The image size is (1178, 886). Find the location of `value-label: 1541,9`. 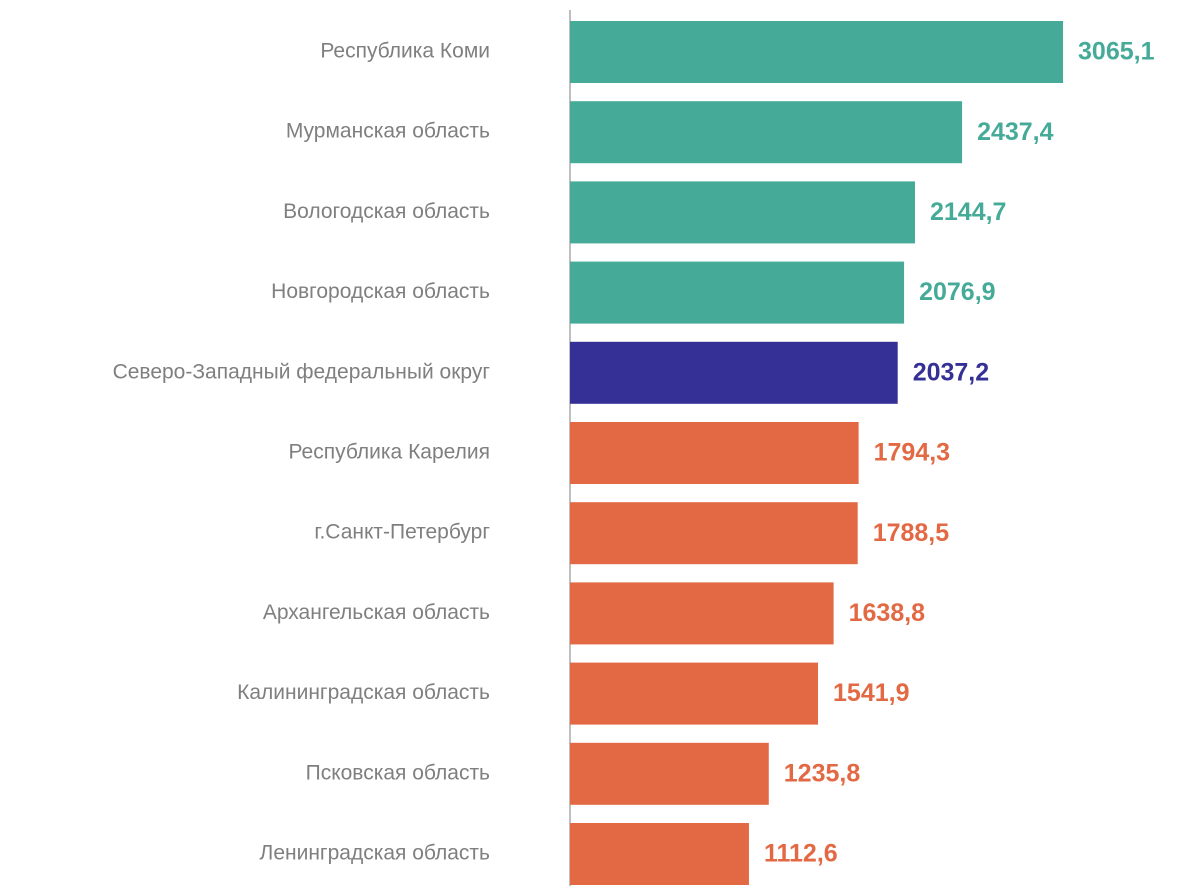

value-label: 1541,9 is located at coordinates (871, 693).